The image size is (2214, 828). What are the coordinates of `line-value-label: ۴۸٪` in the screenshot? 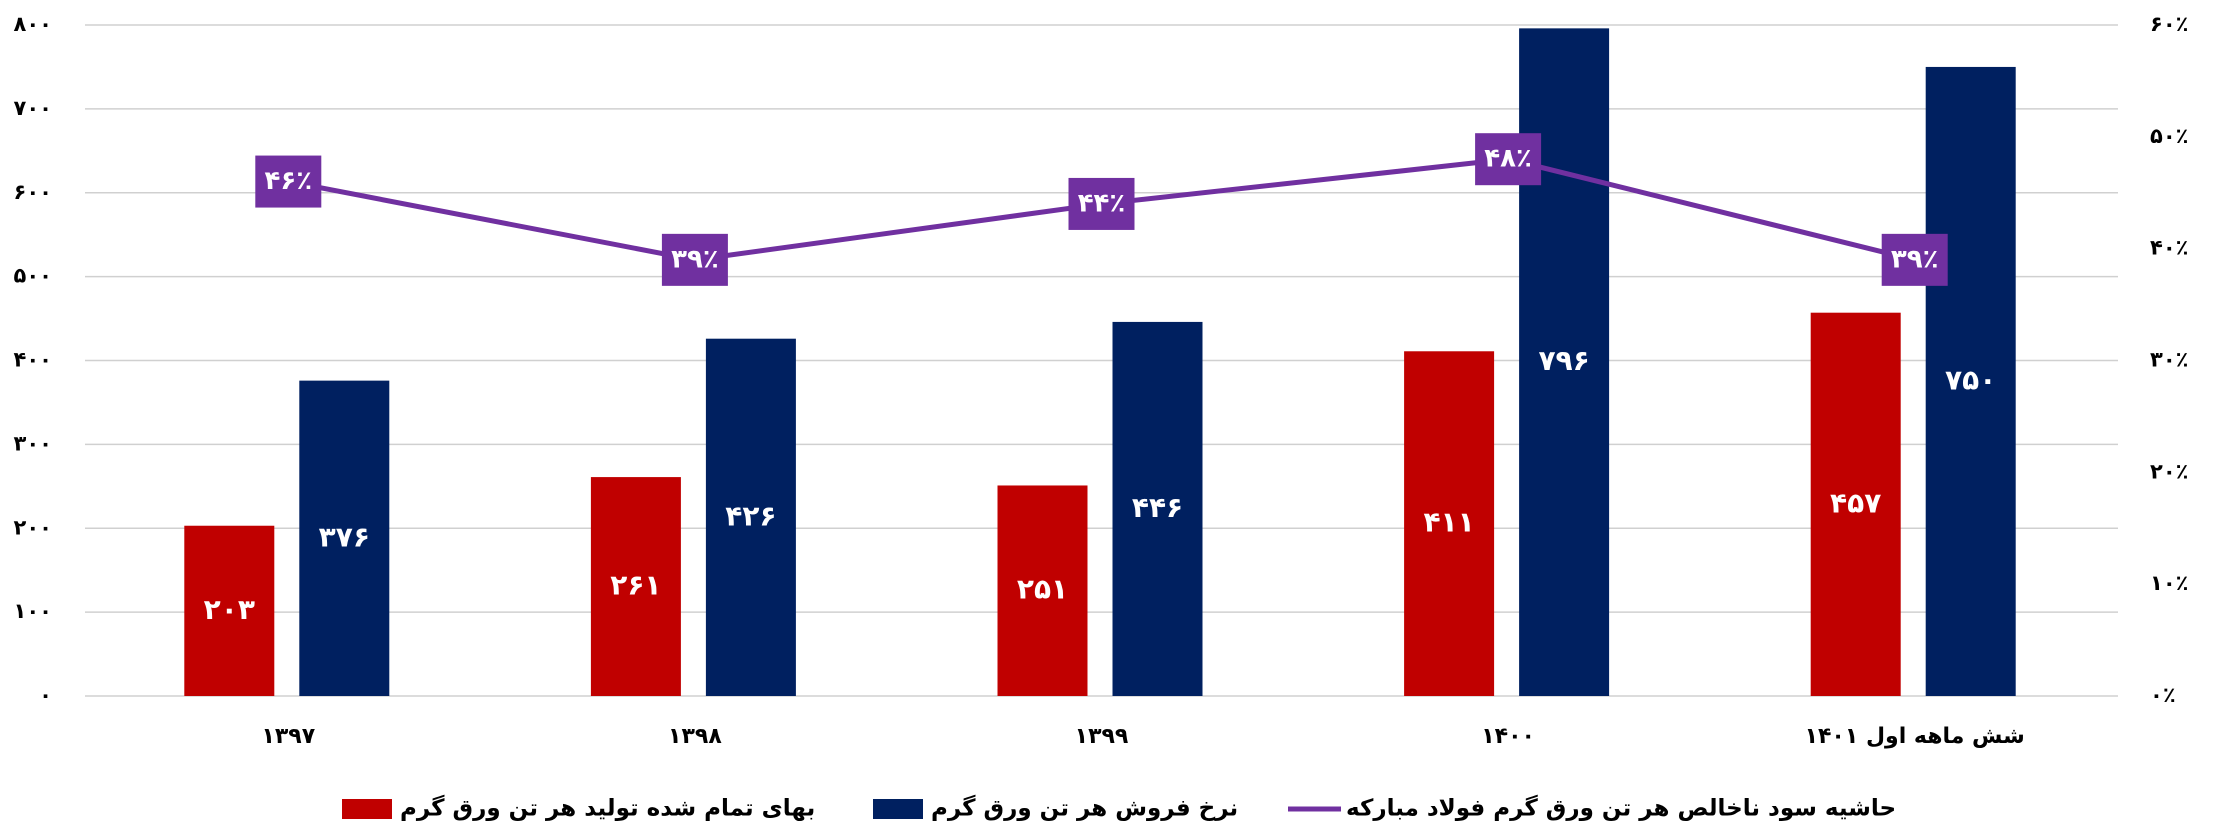 It's located at (1508, 159).